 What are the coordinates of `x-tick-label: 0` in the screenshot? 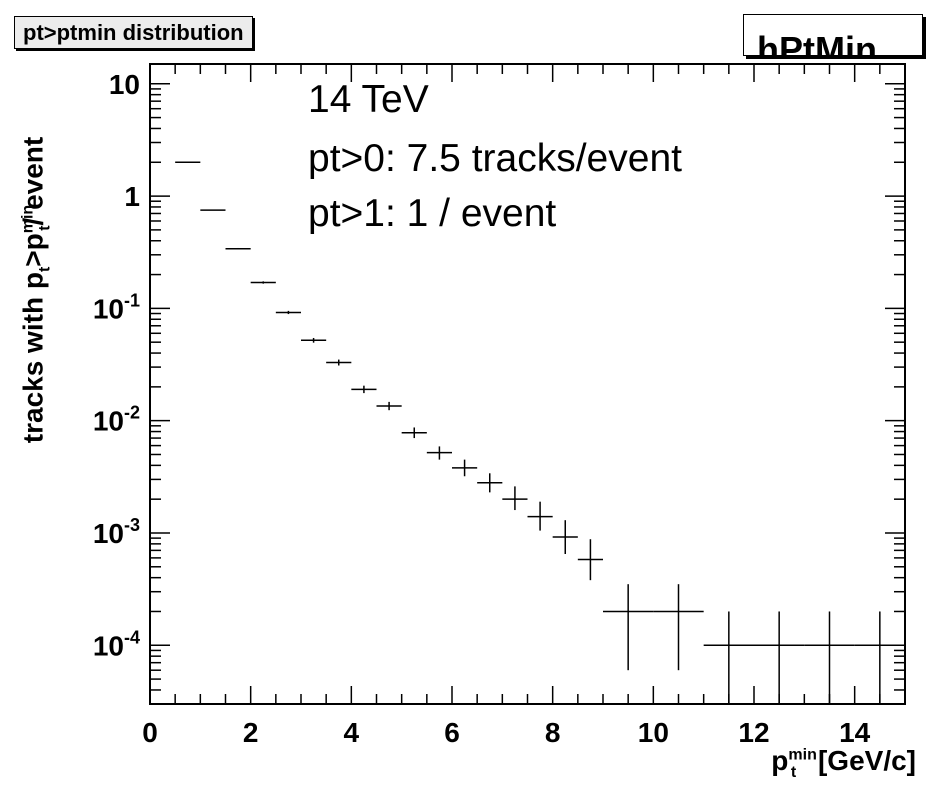 It's located at (150, 732).